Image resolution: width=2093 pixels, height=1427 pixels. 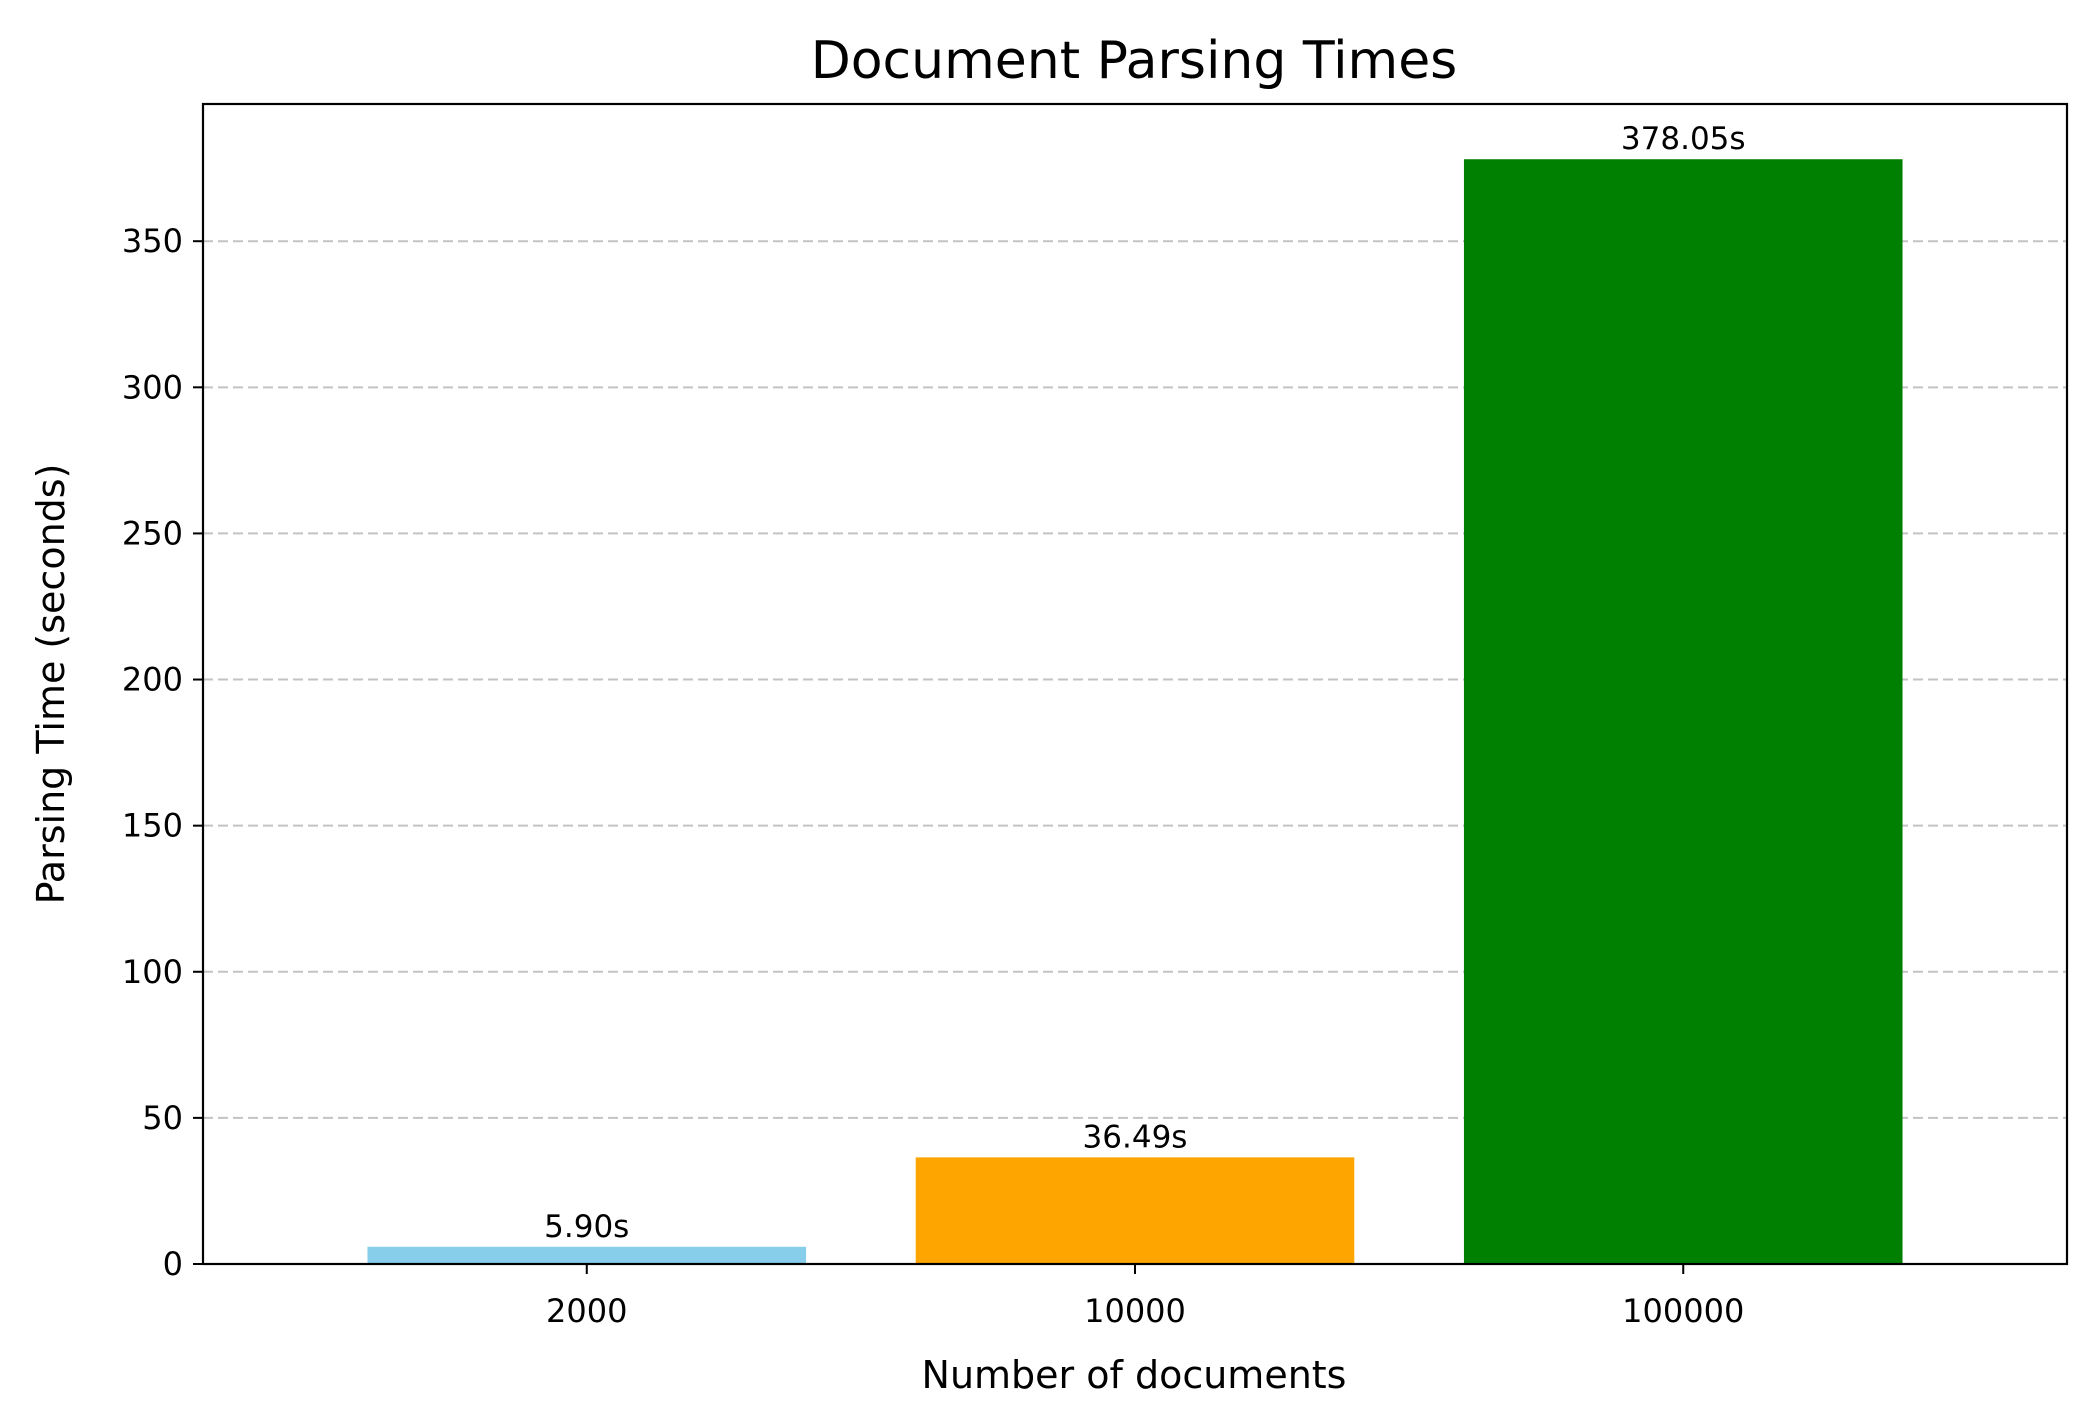 I want to click on bar-2000, so click(x=587, y=1255).